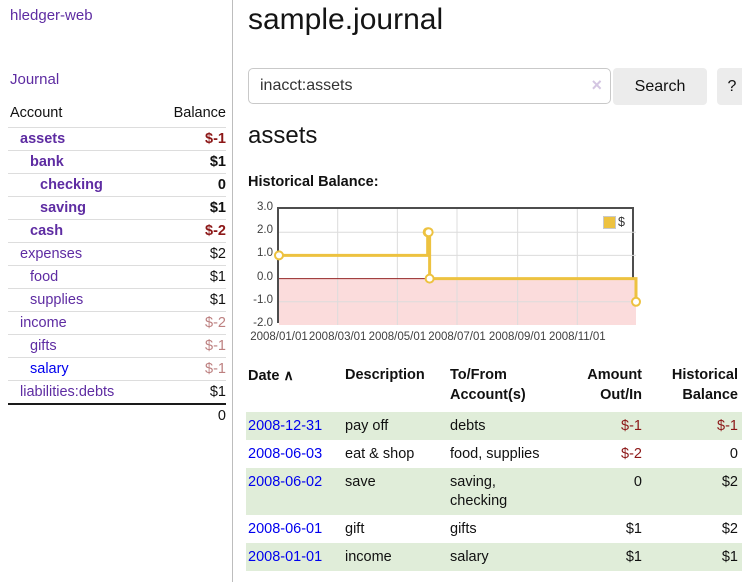  What do you see at coordinates (117, 415) in the screenshot?
I see `accounts-total-row: 0` at bounding box center [117, 415].